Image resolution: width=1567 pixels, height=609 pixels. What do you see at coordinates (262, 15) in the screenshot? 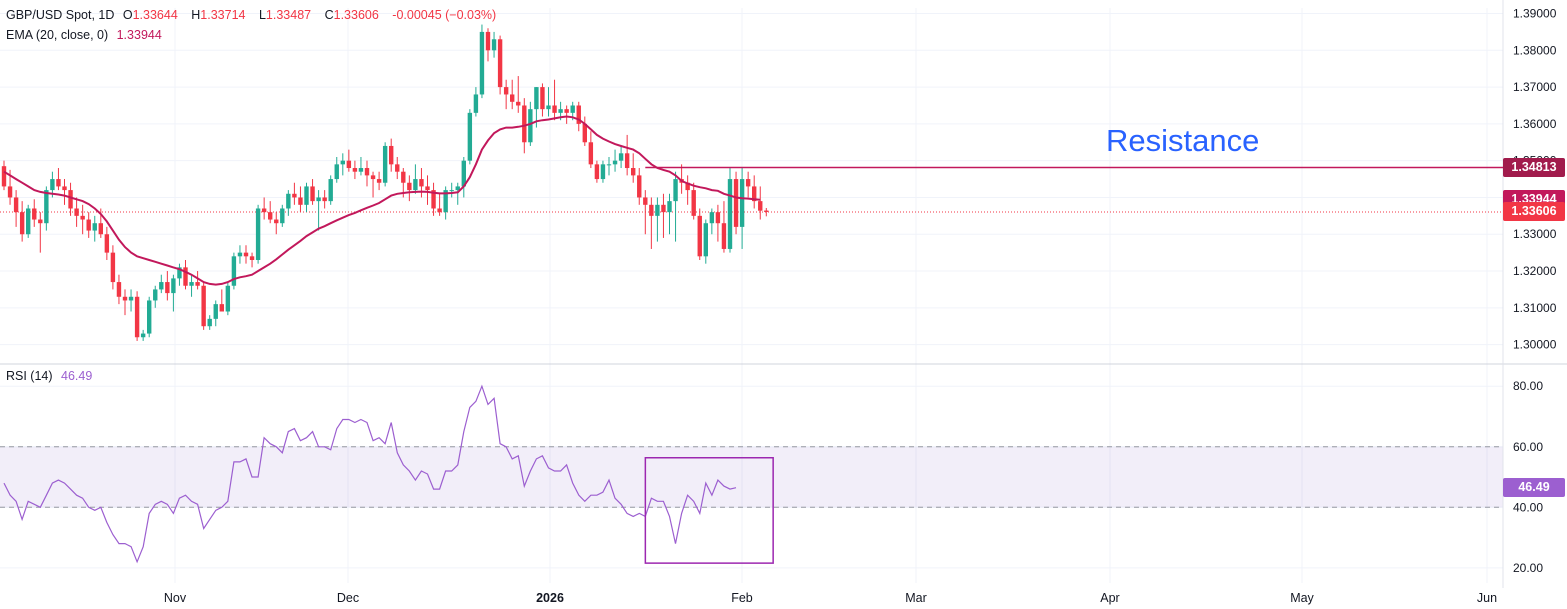
I see `low-label: L` at bounding box center [262, 15].